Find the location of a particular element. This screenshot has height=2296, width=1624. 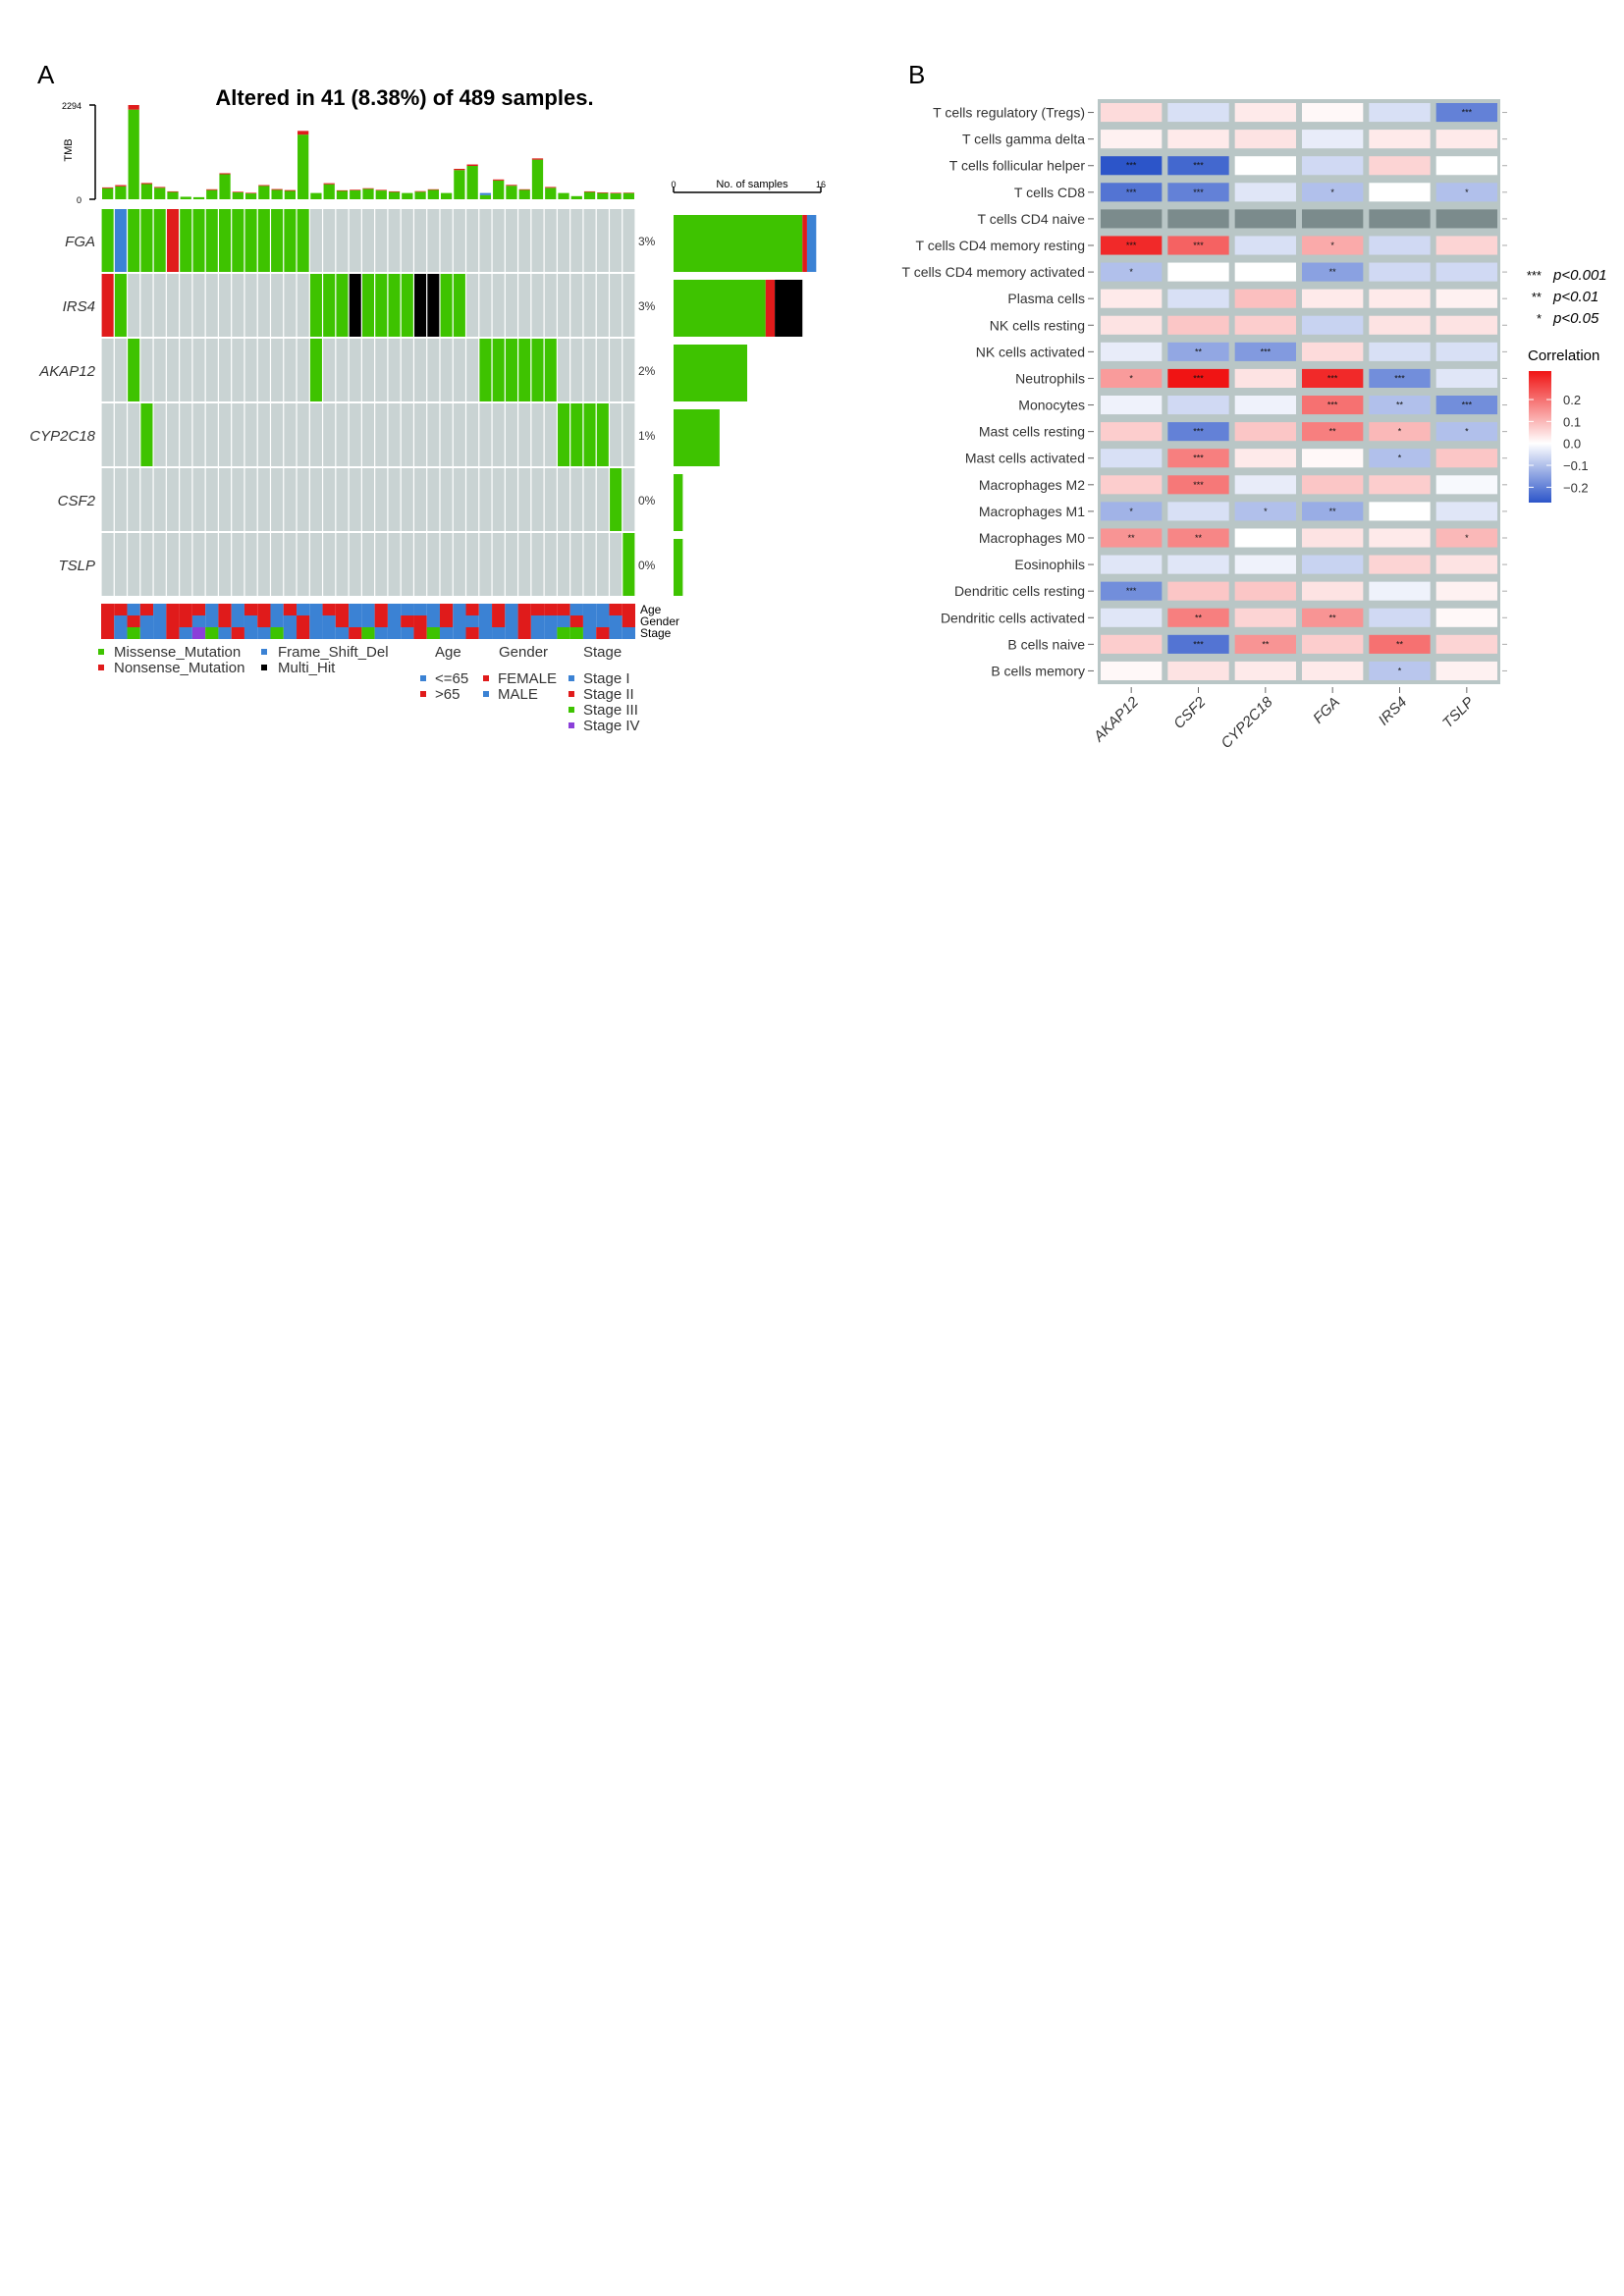

heatmap-column-label: TSLP is located at coordinates (1458, 713).